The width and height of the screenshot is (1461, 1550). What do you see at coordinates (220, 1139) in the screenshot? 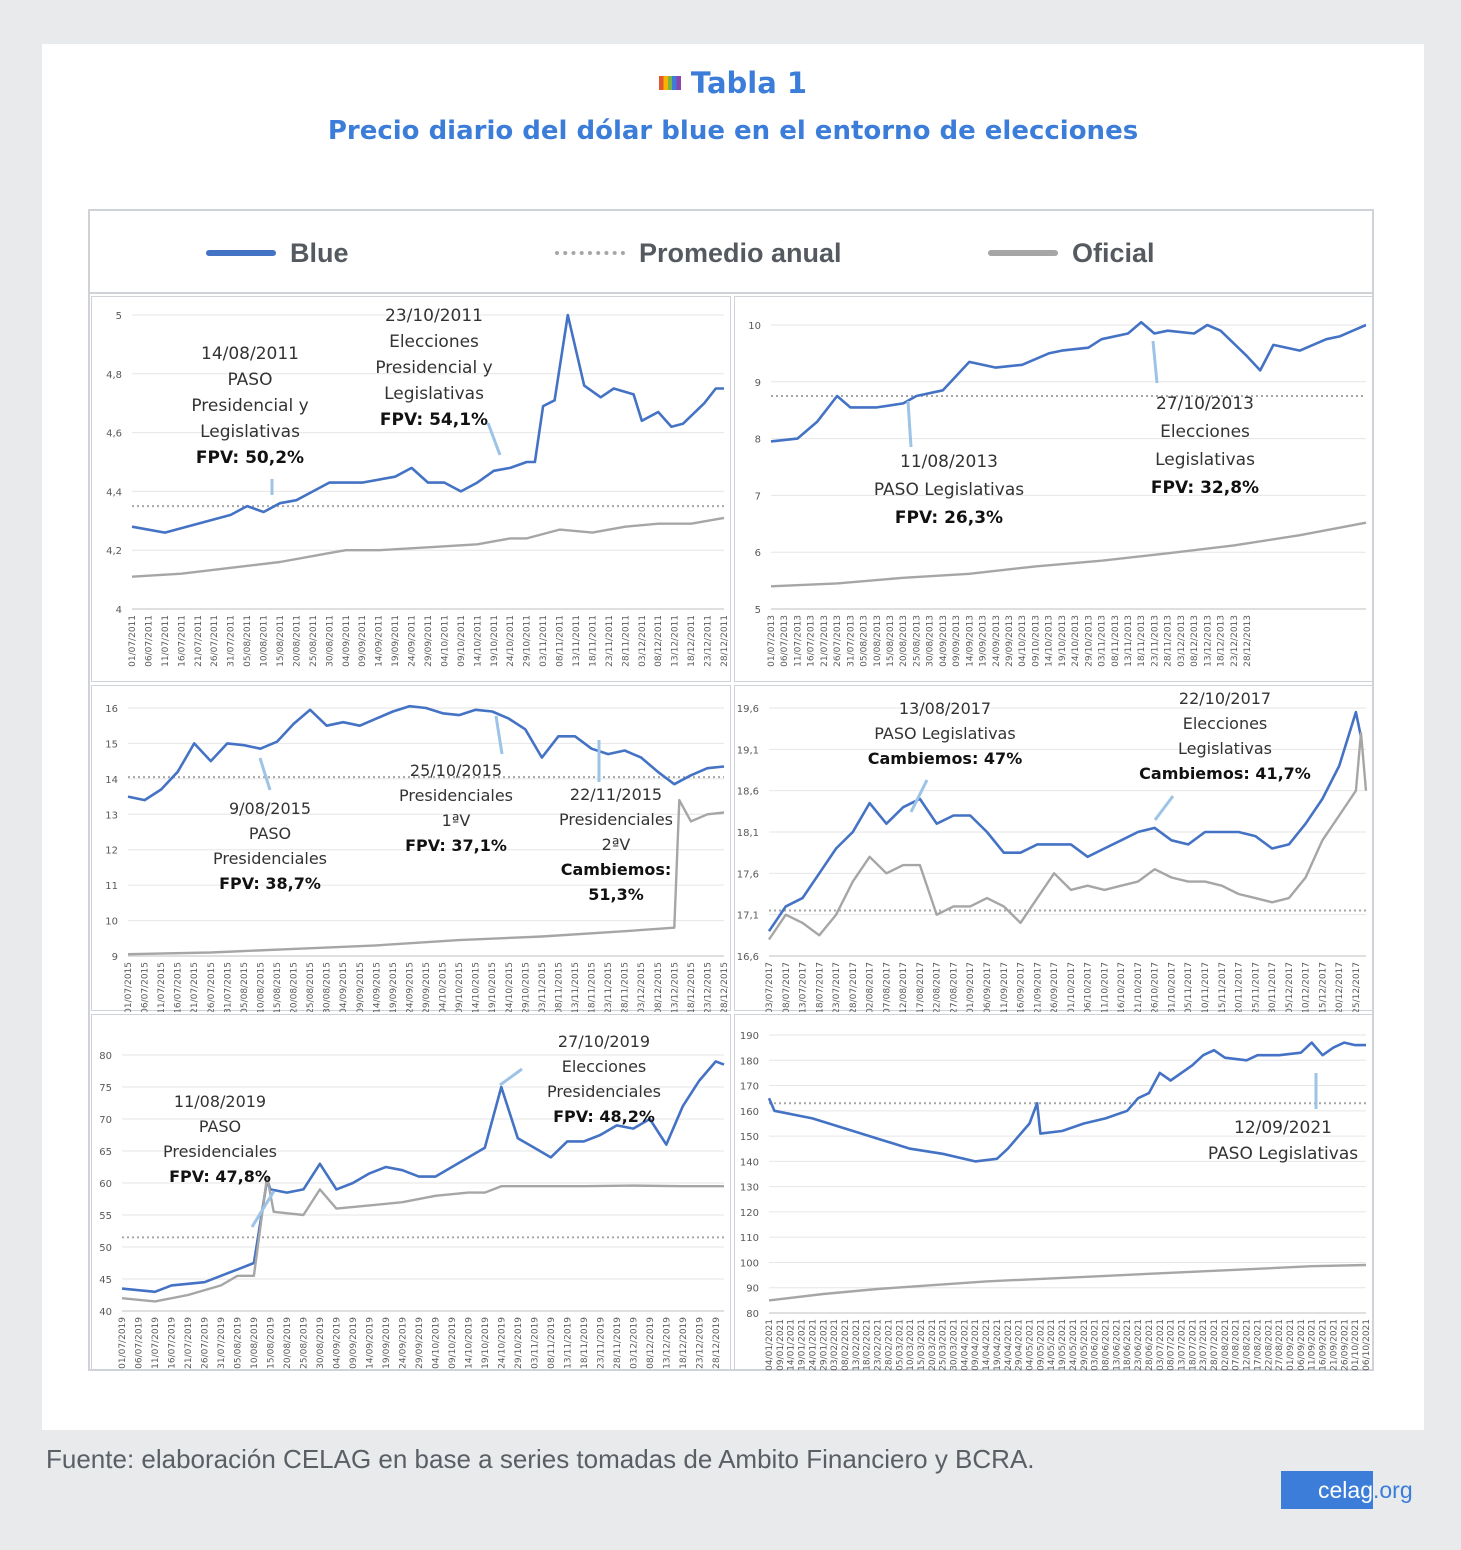
I see `annotation: 11/08/2019 PASO Presidenciales FPV: 47,8%` at bounding box center [220, 1139].